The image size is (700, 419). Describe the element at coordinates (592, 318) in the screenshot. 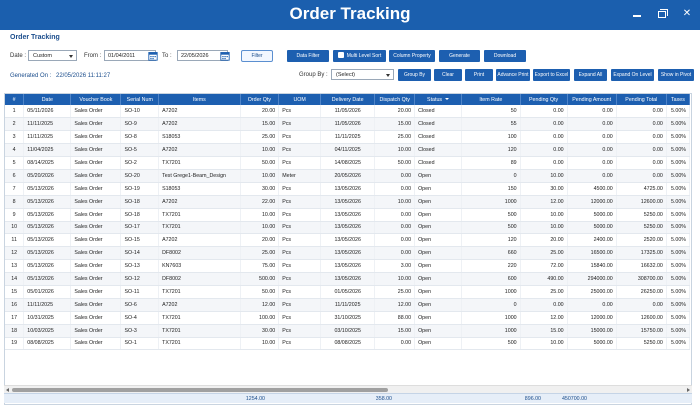

I see `table-cell: 12000.00` at that location.